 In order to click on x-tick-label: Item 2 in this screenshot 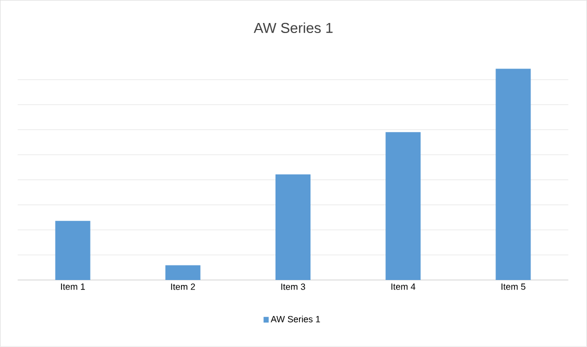, I will do `click(183, 287)`.